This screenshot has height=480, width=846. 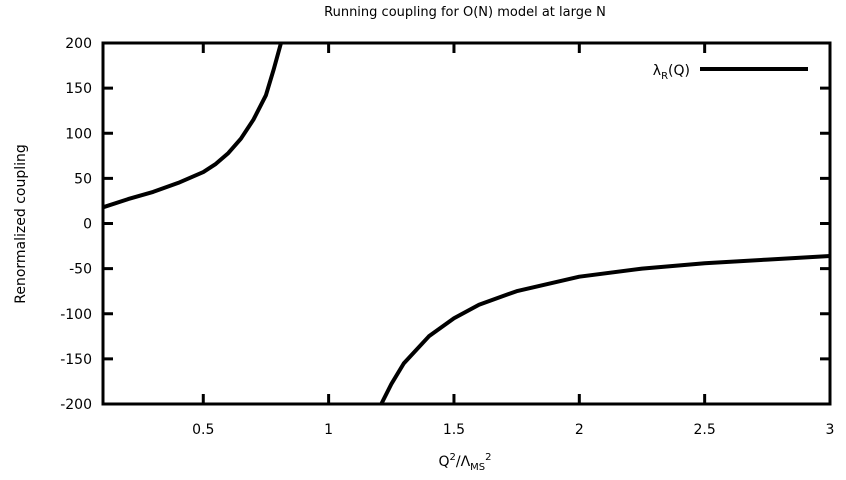 What do you see at coordinates (443, 462) in the screenshot?
I see `x-axis-label-base: Q` at bounding box center [443, 462].